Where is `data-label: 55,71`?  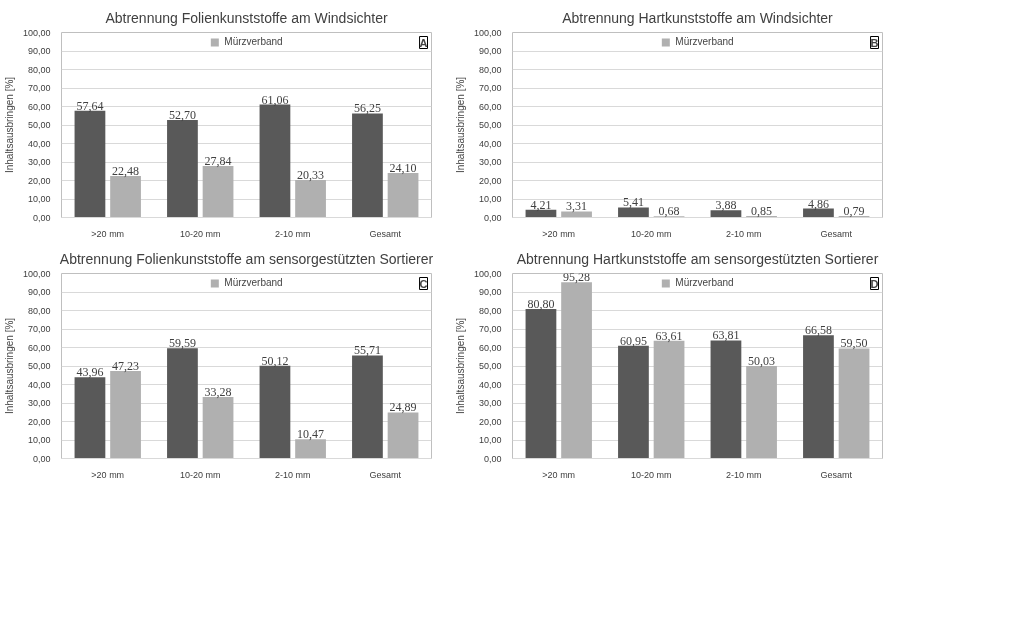
data-label: 55,71 is located at coordinates (367, 350).